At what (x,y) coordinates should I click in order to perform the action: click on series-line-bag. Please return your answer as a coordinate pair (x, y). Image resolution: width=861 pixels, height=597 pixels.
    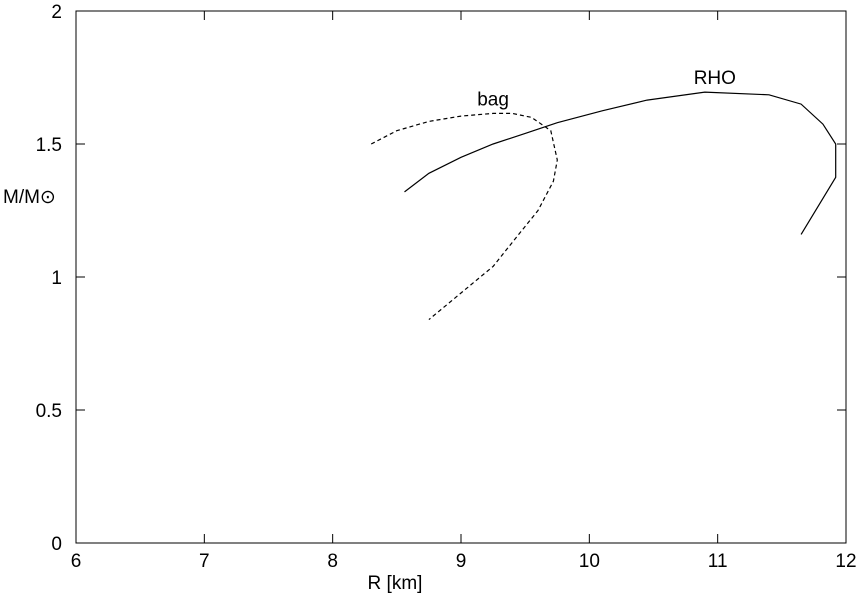
    Looking at the image, I should click on (464, 216).